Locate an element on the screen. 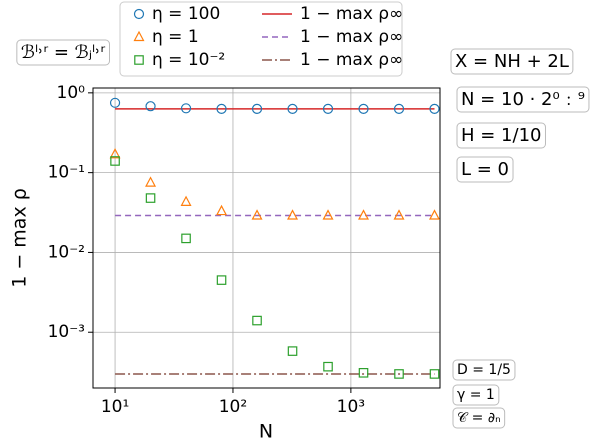  annotation: X = NH + 2L is located at coordinates (512, 61).